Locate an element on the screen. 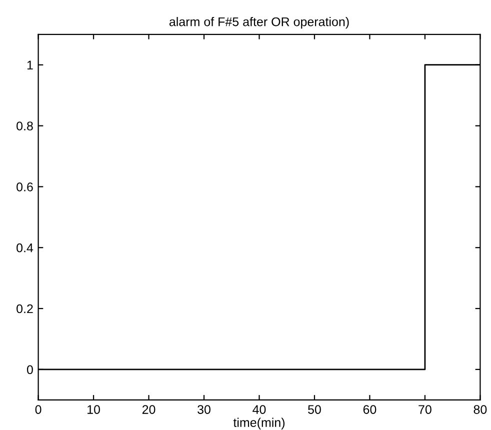 The image size is (491, 430). x-tick-label: 20 is located at coordinates (149, 409).